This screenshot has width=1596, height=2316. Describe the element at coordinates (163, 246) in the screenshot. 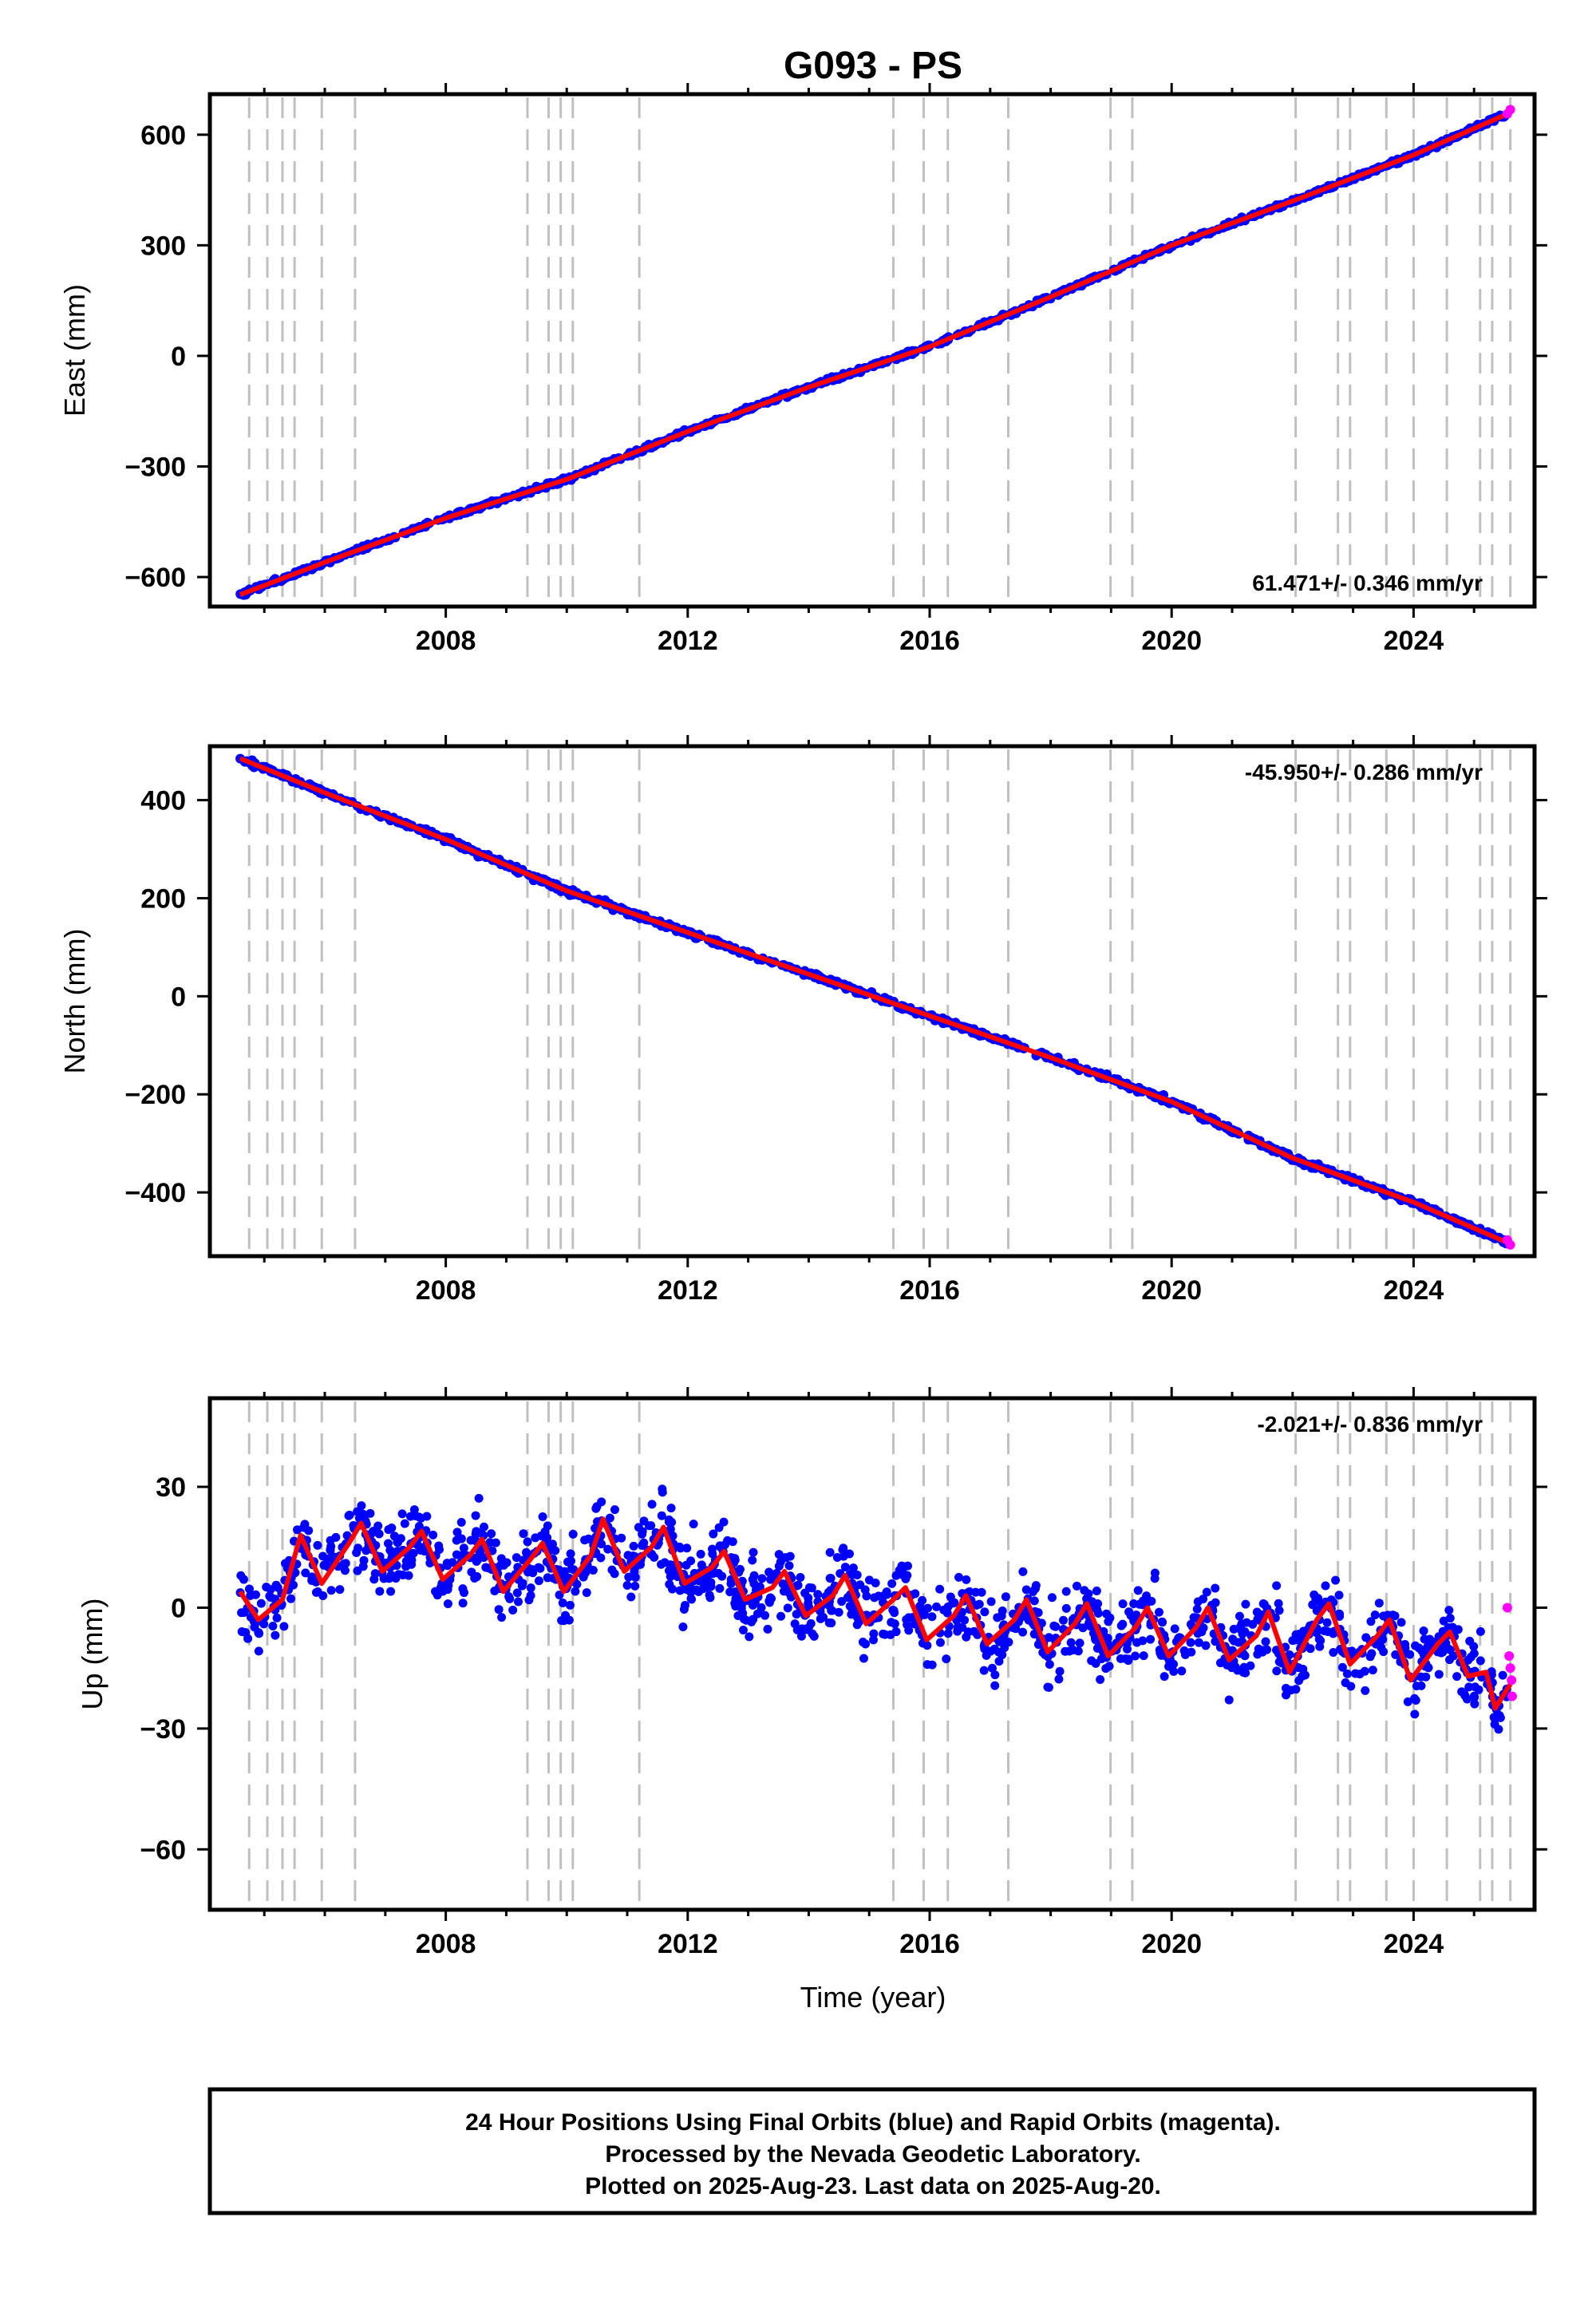

I see `y-tick-label: 300` at that location.